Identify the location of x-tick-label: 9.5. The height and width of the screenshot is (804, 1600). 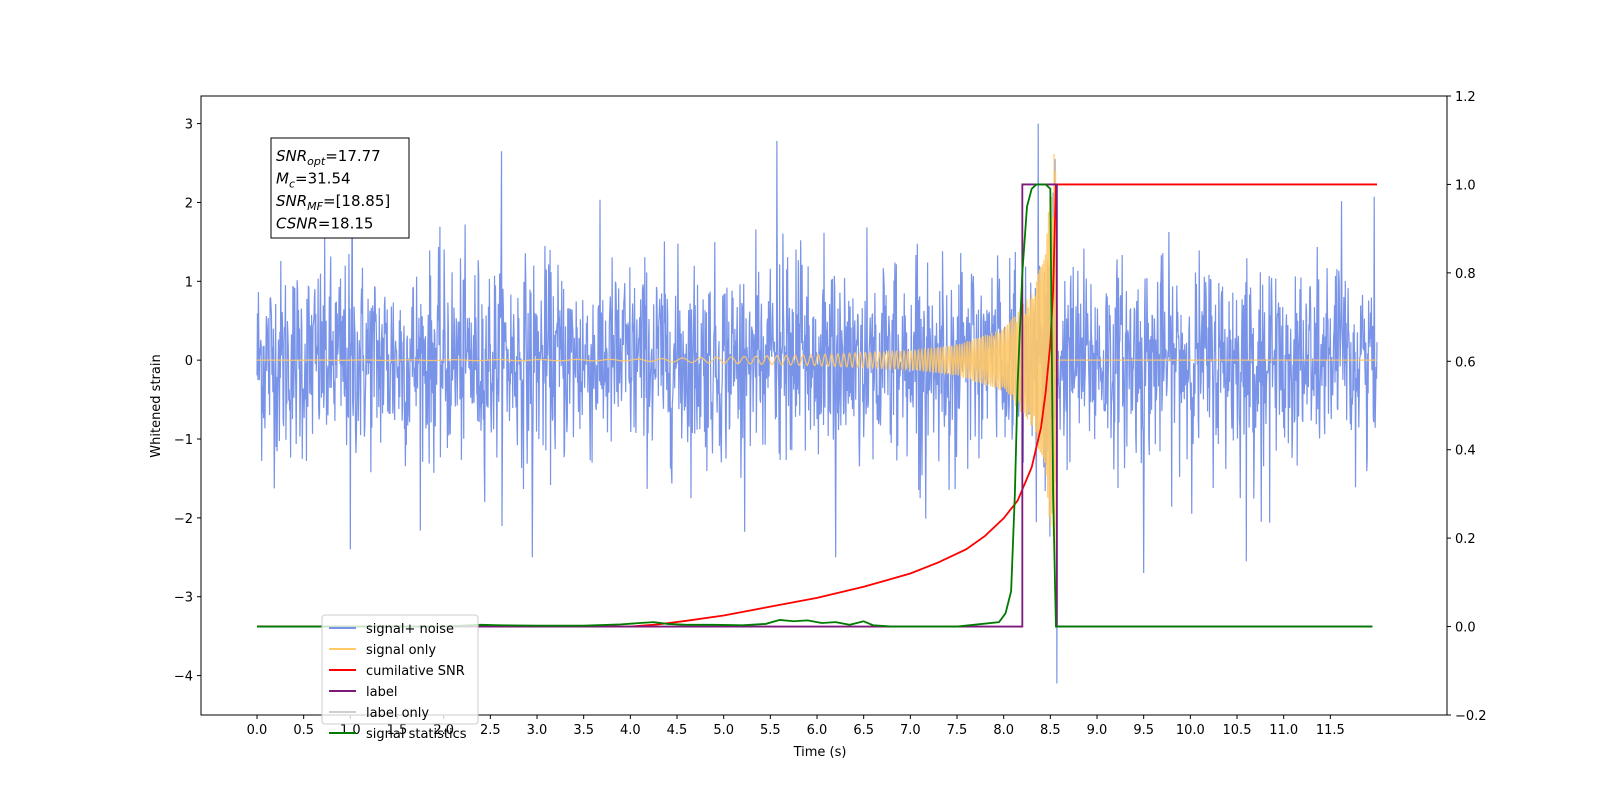
(1143, 730).